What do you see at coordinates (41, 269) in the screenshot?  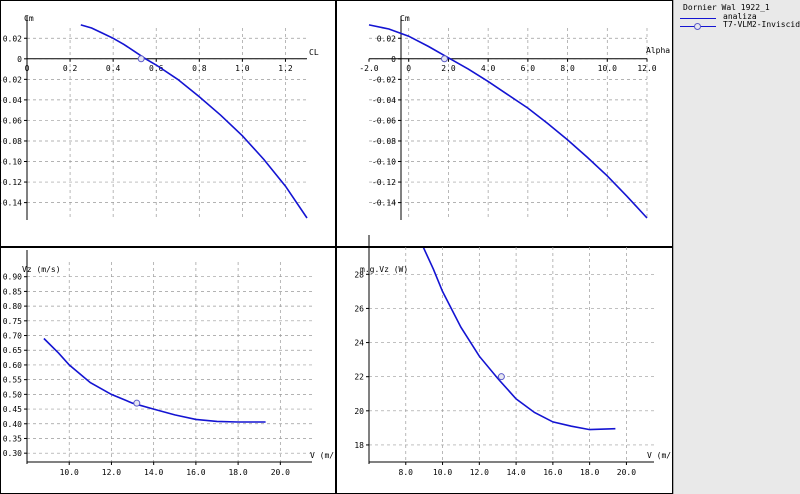 I see `y-axis-label: Vz (m/s)` at bounding box center [41, 269].